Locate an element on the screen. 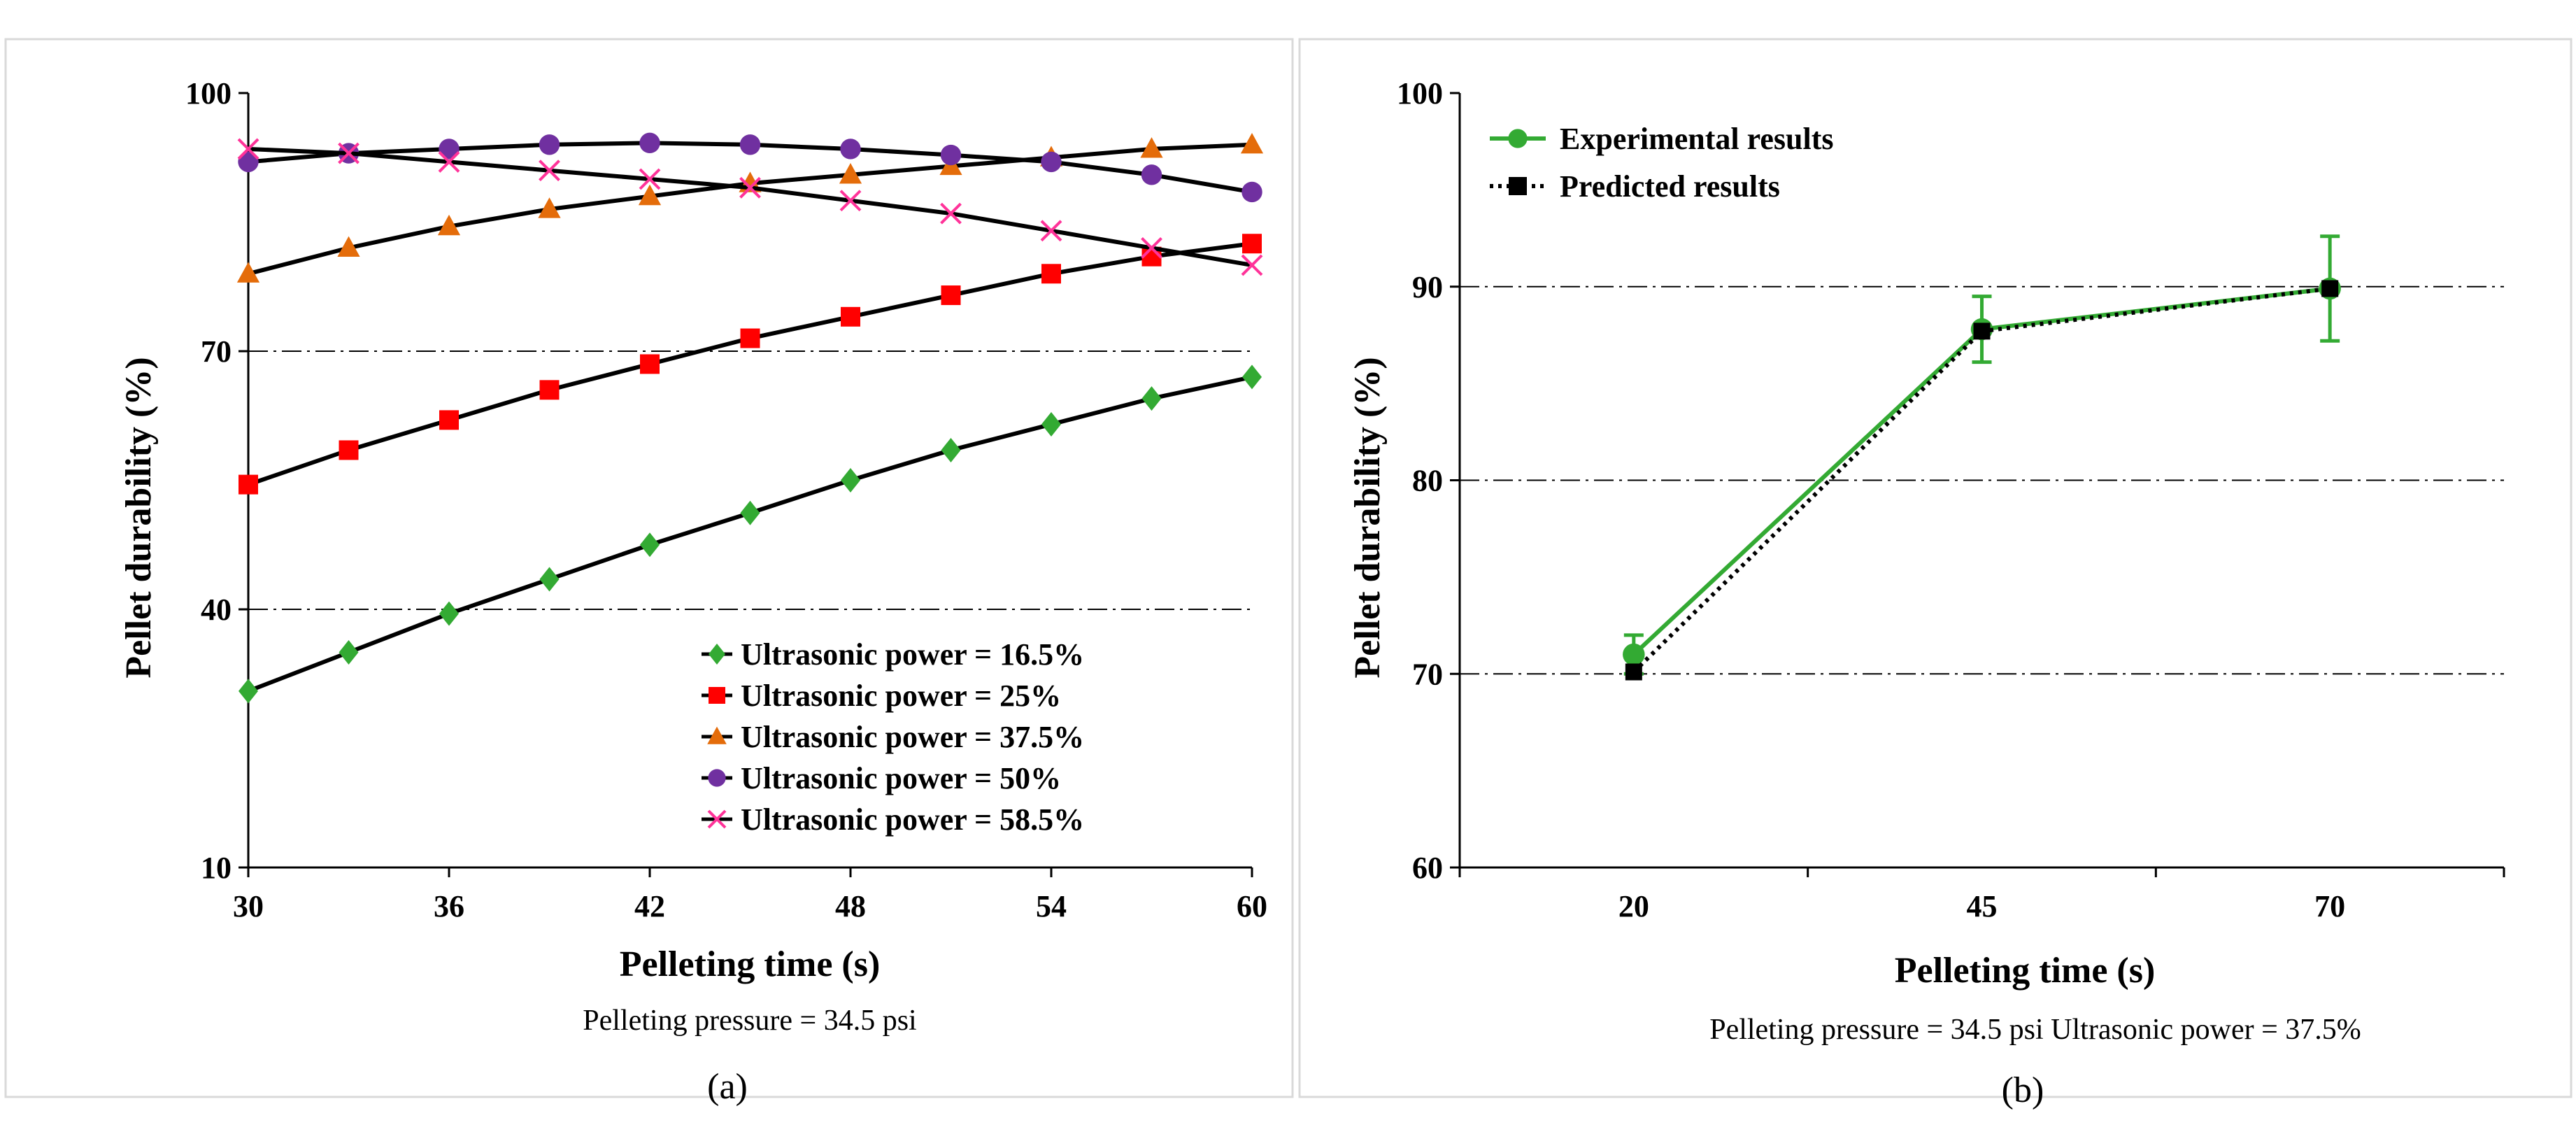  panel-b-legend: Experimental results Predicted results is located at coordinates (1662, 163).